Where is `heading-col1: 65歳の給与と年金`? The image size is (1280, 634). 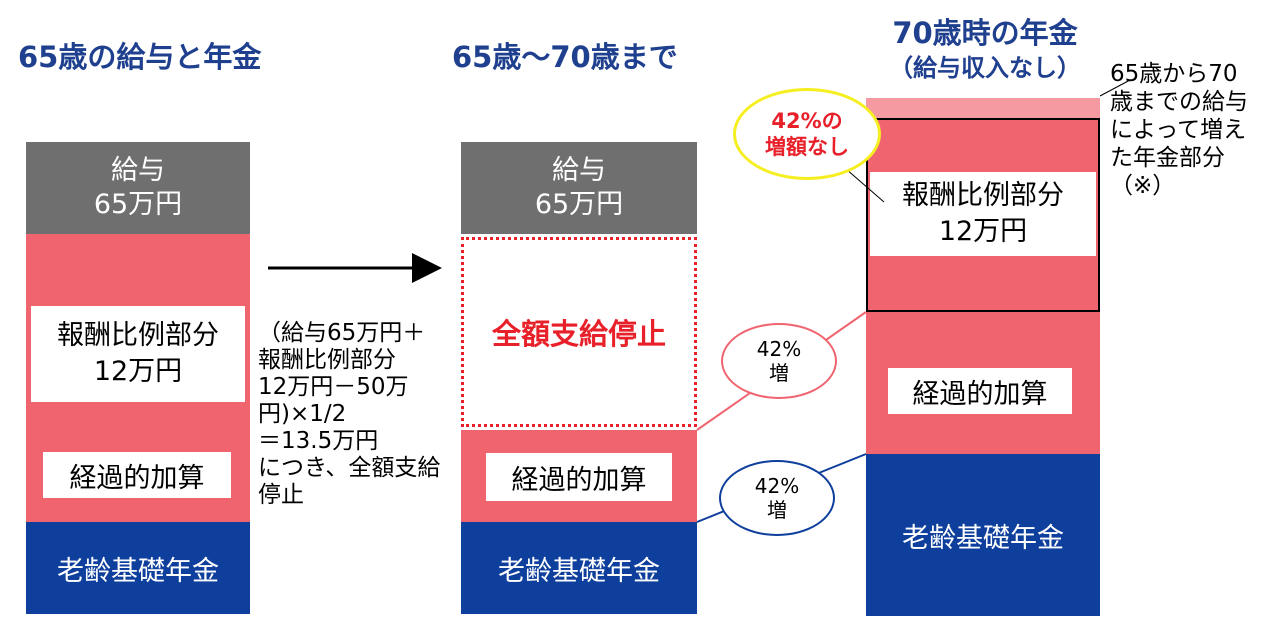 heading-col1: 65歳の給与と年金 is located at coordinates (140, 57).